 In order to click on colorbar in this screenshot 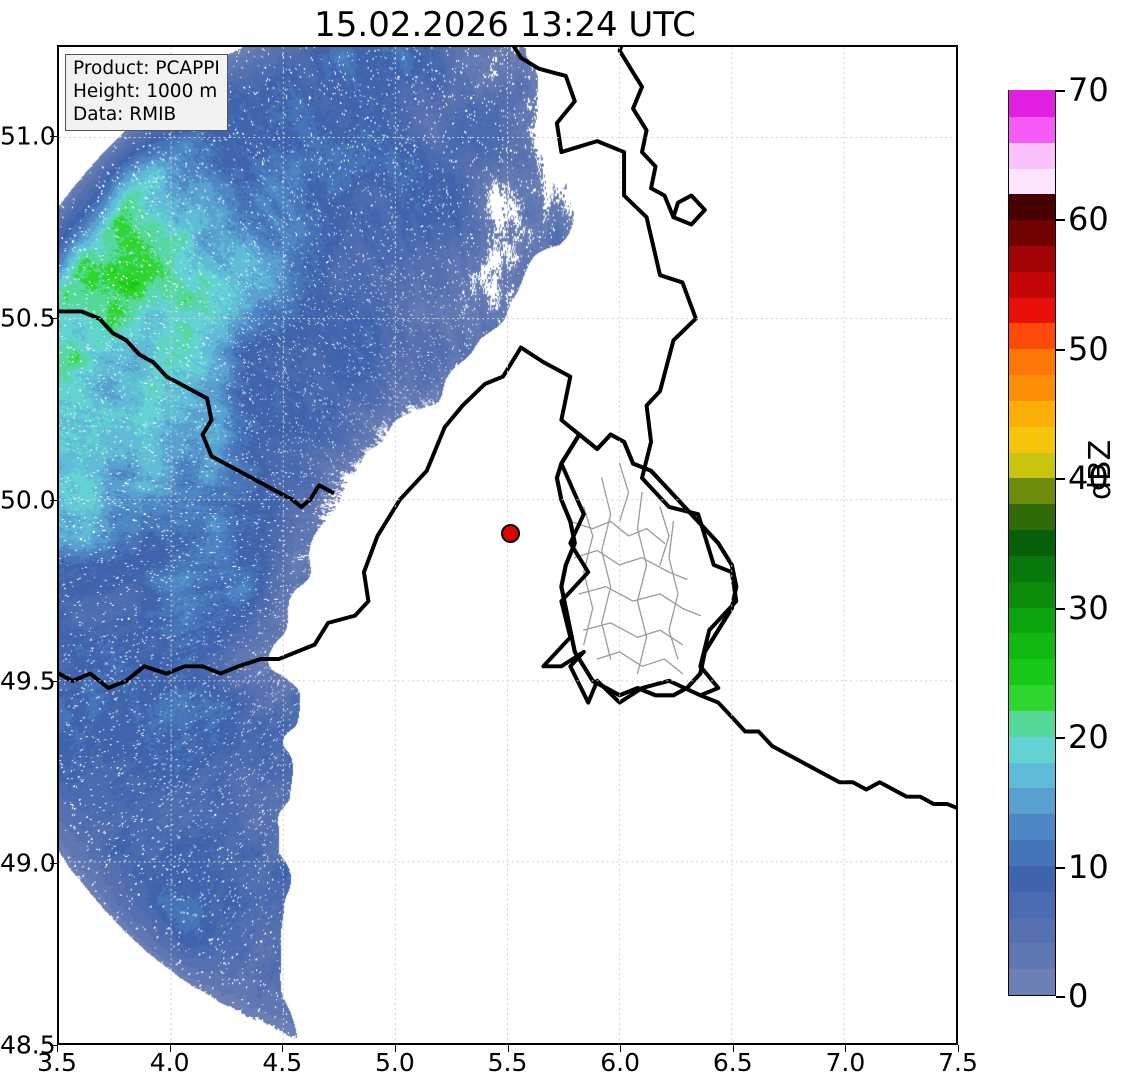, I will do `click(1032, 543)`.